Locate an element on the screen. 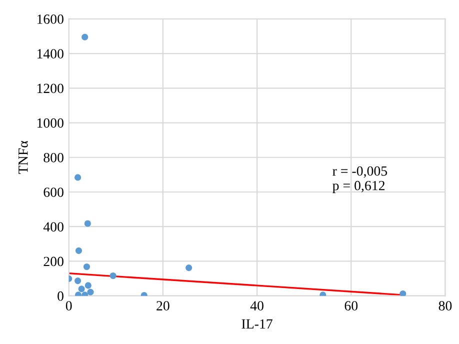 The width and height of the screenshot is (459, 344). y-tick-label: 0 is located at coordinates (61, 296).